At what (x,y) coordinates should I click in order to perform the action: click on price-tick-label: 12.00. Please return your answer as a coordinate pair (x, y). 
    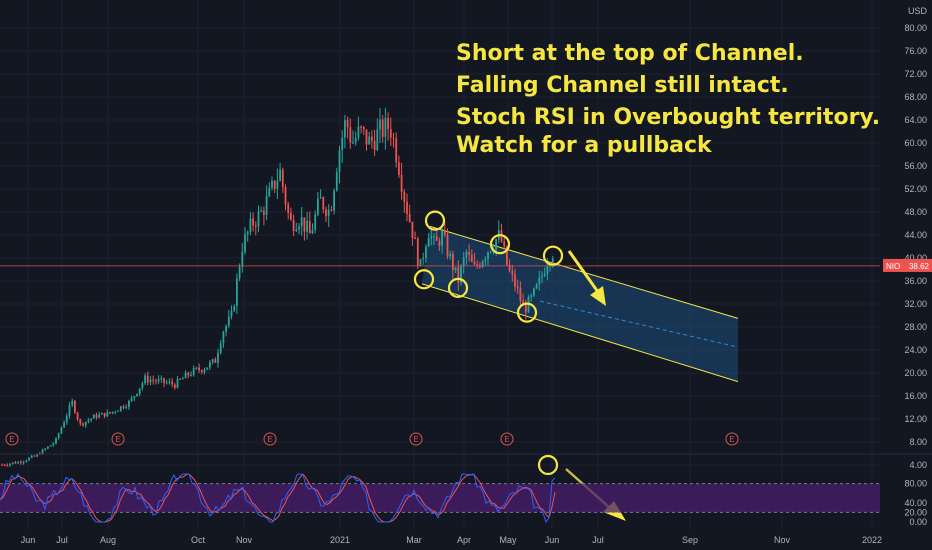
    Looking at the image, I should click on (915, 419).